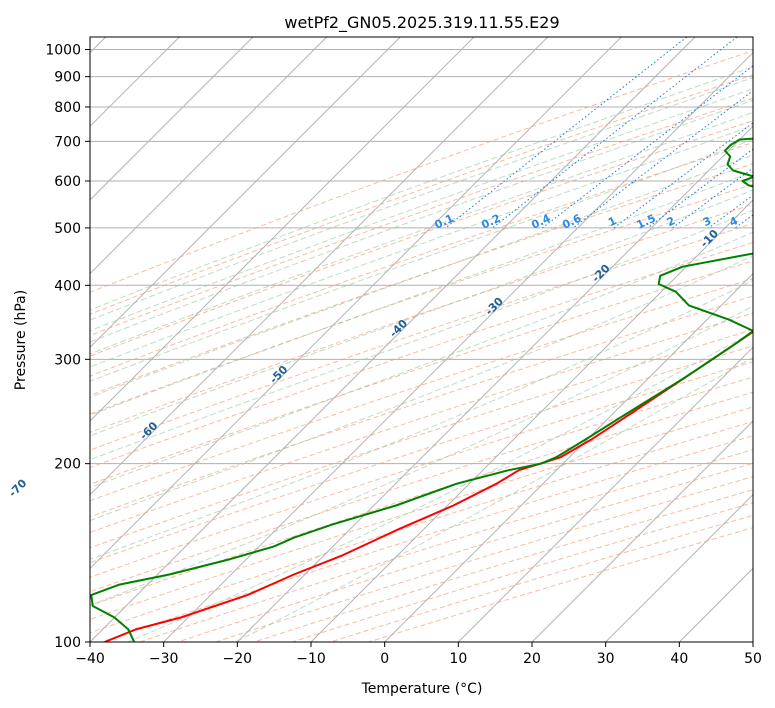 This screenshot has width=775, height=708. What do you see at coordinates (17, 487) in the screenshot?
I see `isotherm-label: -70` at bounding box center [17, 487].